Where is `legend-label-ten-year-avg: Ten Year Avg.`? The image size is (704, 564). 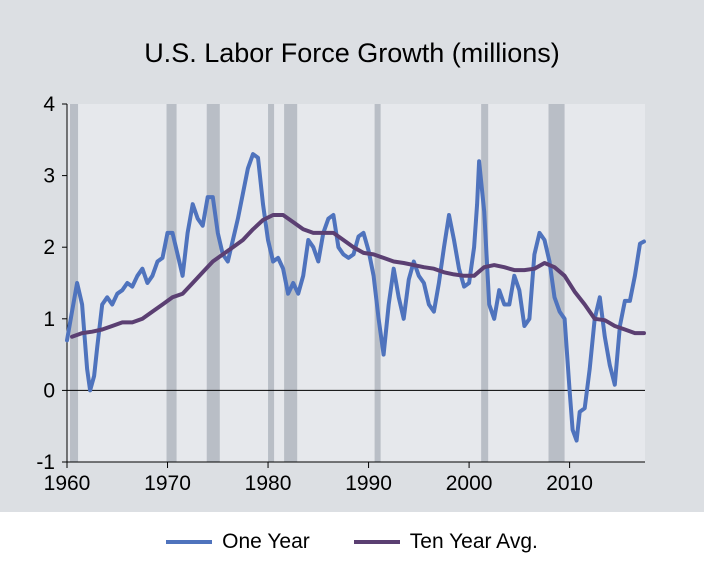
legend-label-ten-year-avg: Ten Year Avg. is located at coordinates (473, 541).